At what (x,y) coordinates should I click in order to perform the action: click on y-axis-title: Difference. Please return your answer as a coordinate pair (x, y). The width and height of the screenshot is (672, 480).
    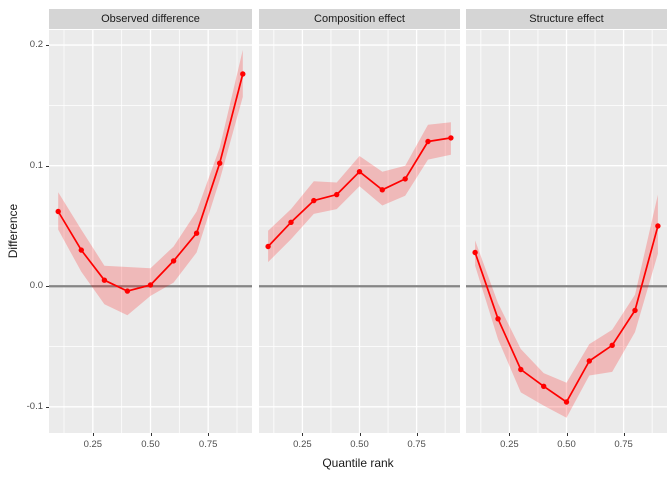
    Looking at the image, I should click on (13, 231).